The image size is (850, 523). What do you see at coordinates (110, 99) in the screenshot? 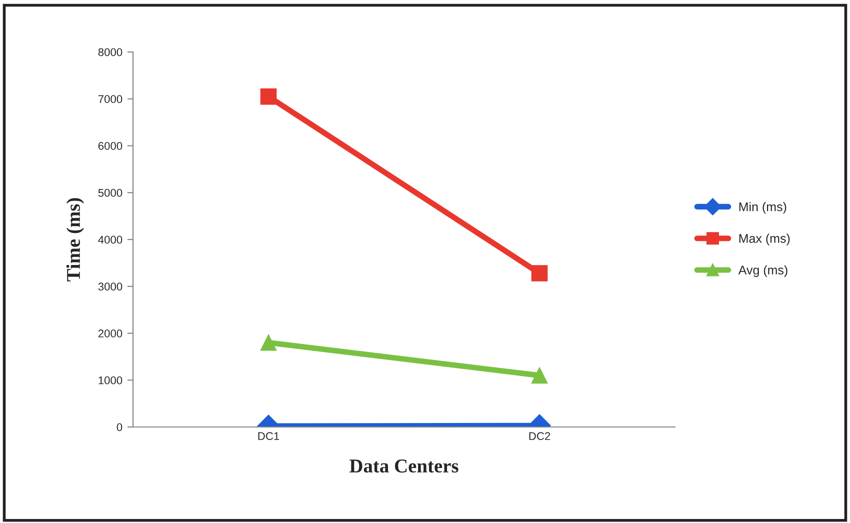
I see `y-tick-label: 7000` at bounding box center [110, 99].